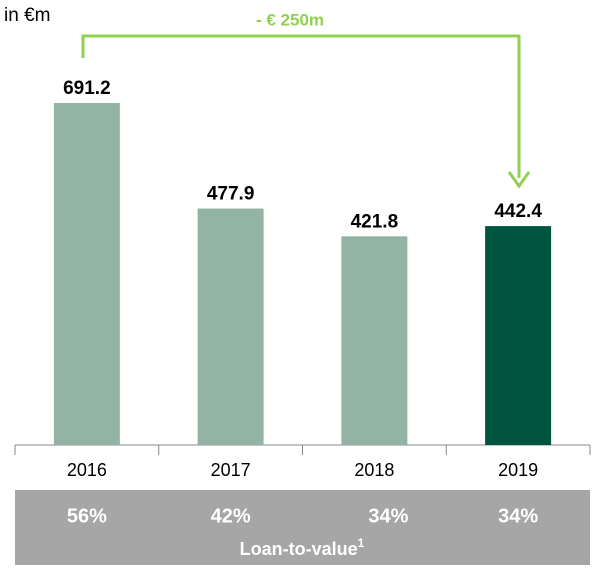 This screenshot has width=594, height=570. I want to click on table-label: Loan-to-value1, so click(302, 547).